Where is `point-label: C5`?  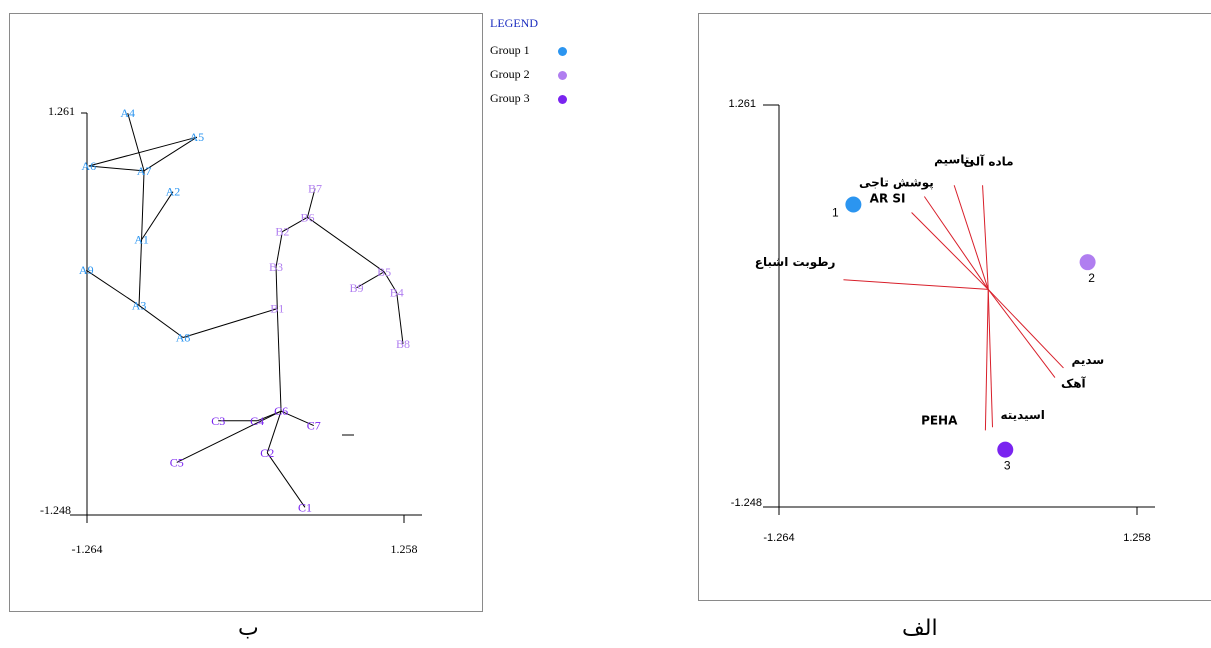 point-label: C5 is located at coordinates (177, 462).